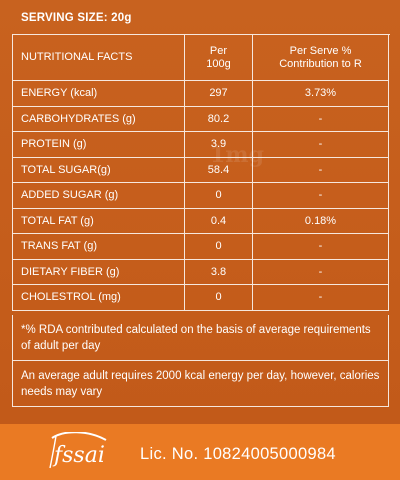 The image size is (400, 480). Describe the element at coordinates (99, 145) in the screenshot. I see `nutrient-name: PROTEIN (g)` at that location.